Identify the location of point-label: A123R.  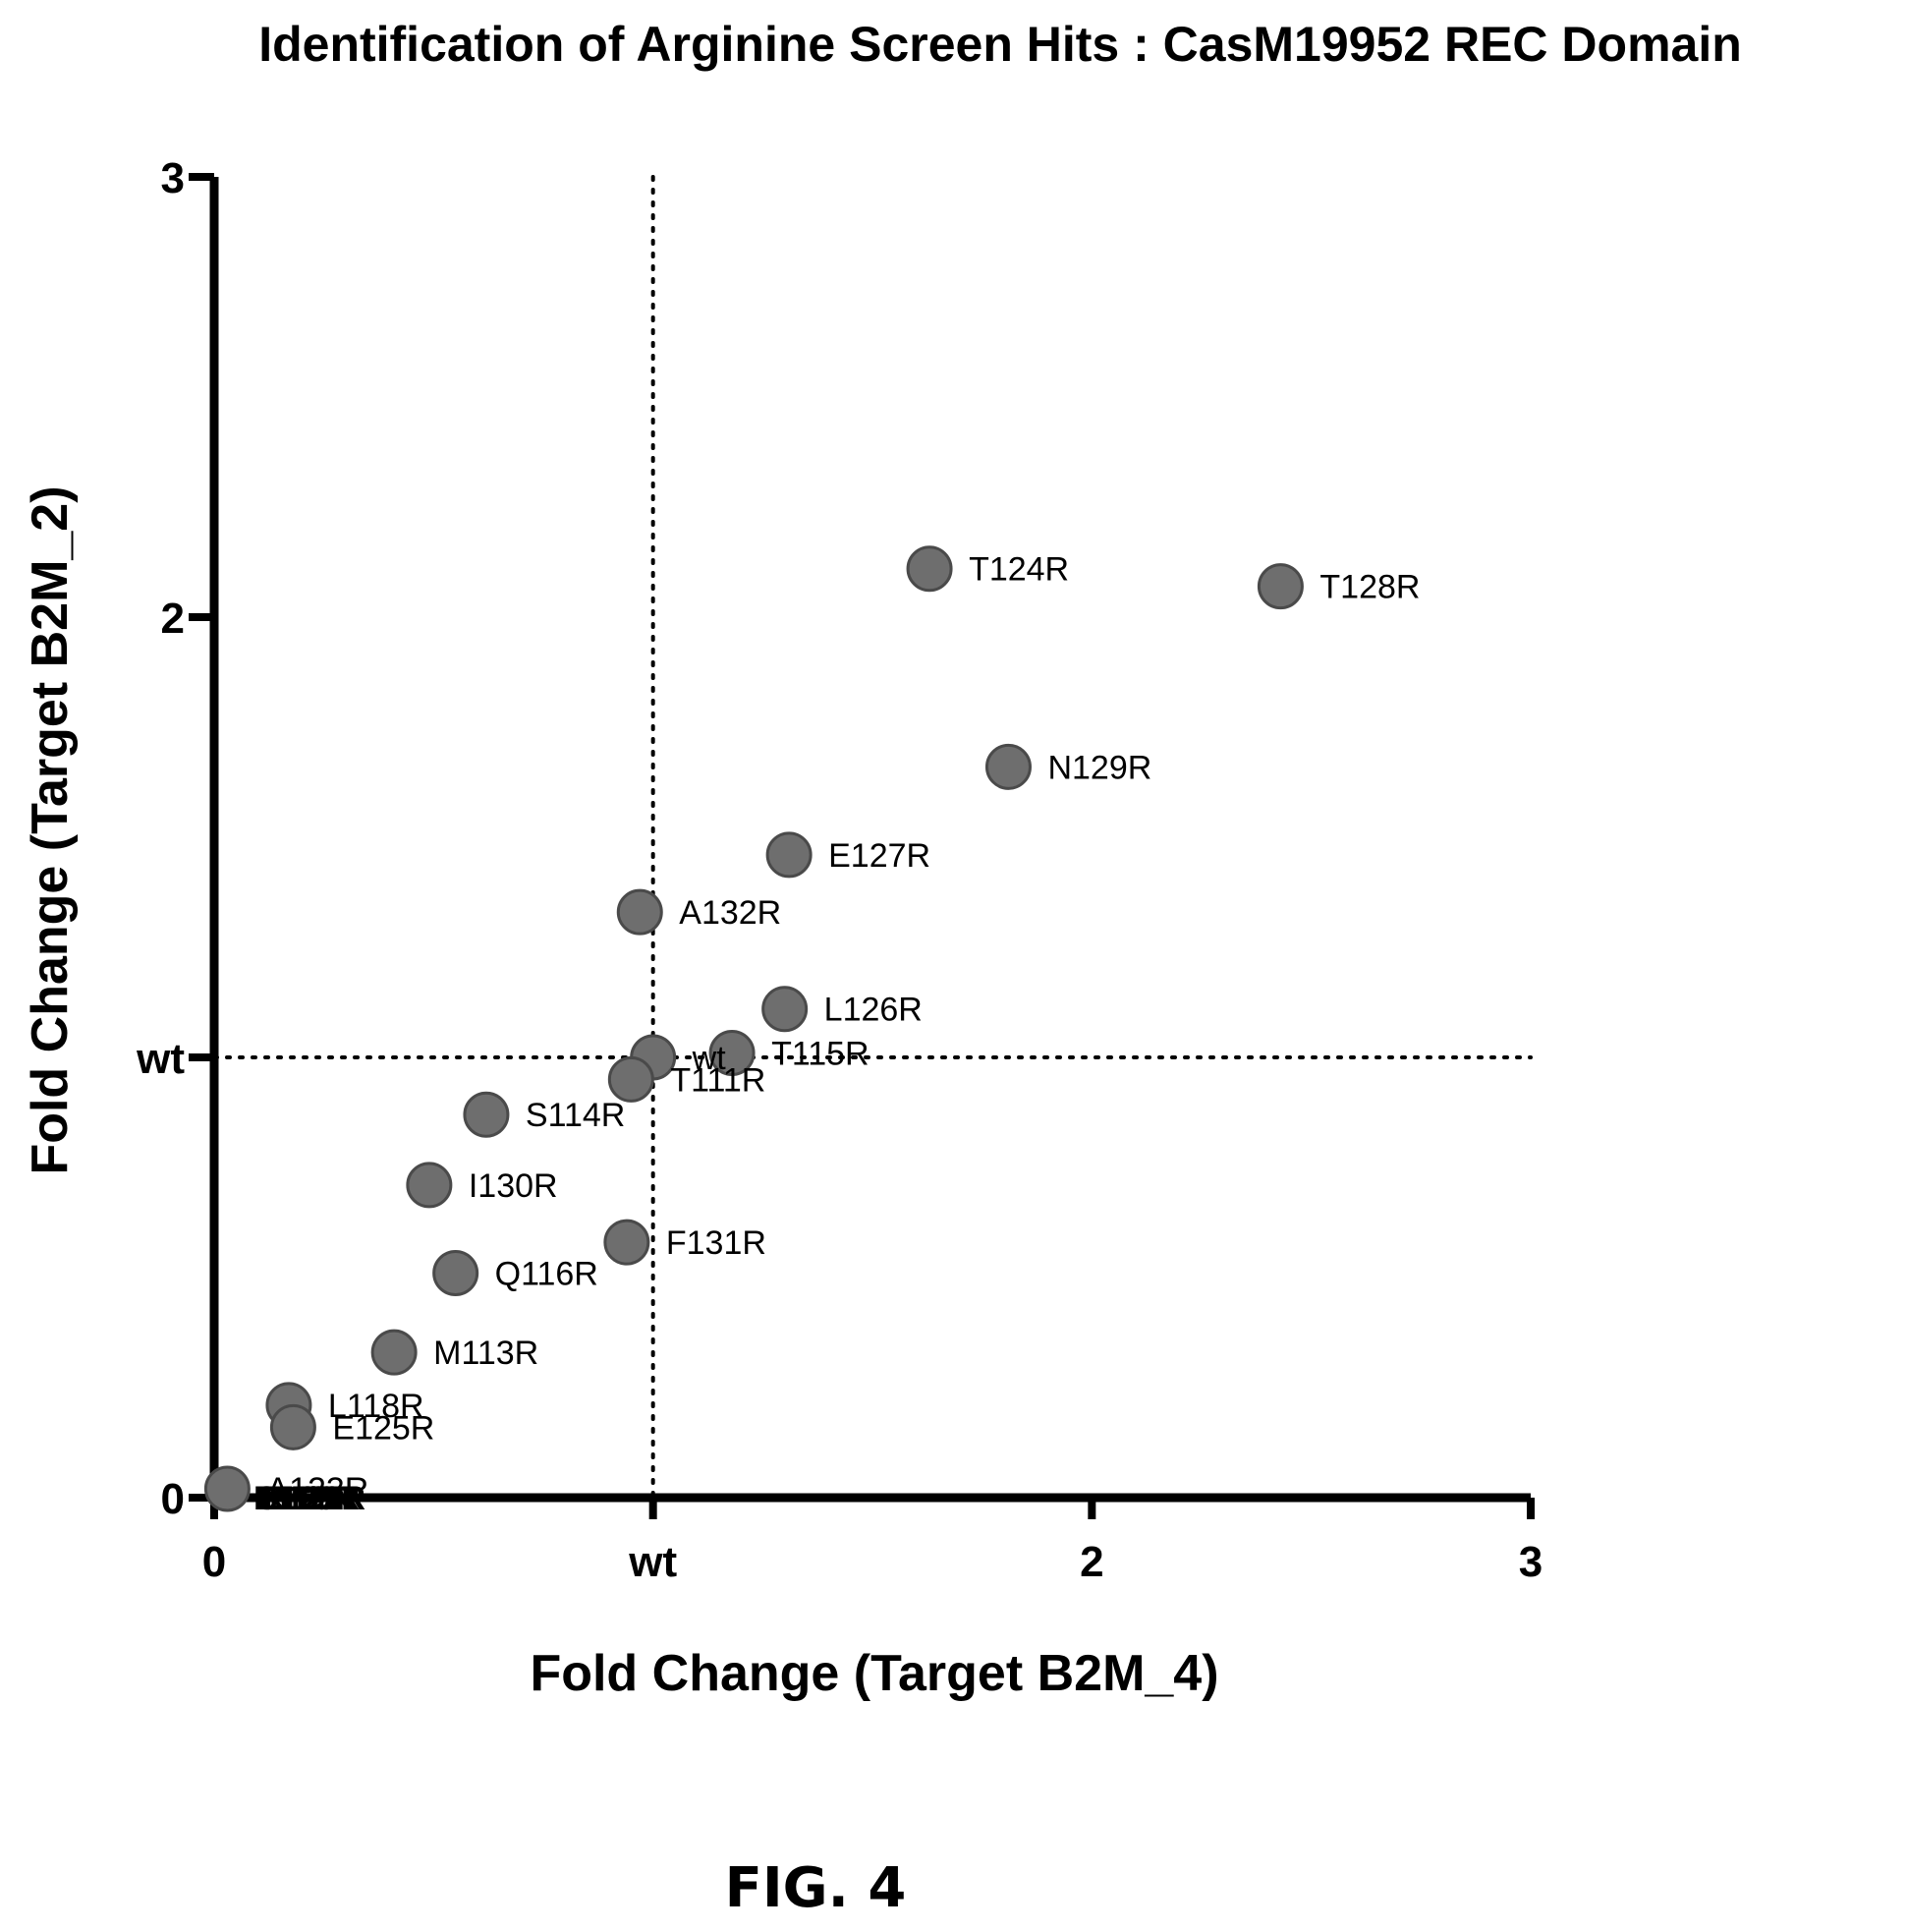
(317, 1489).